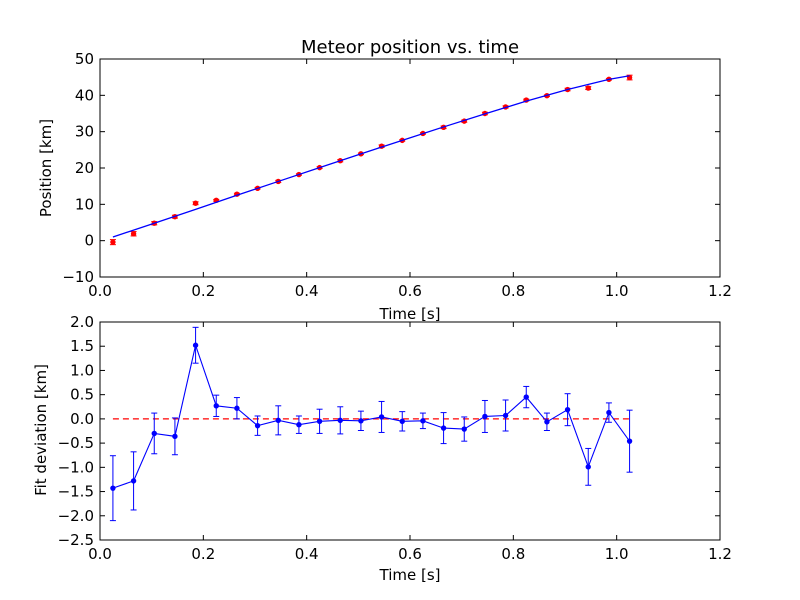 The image size is (800, 600). Describe the element at coordinates (84, 59) in the screenshot. I see `y-tick-label: 50` at that location.